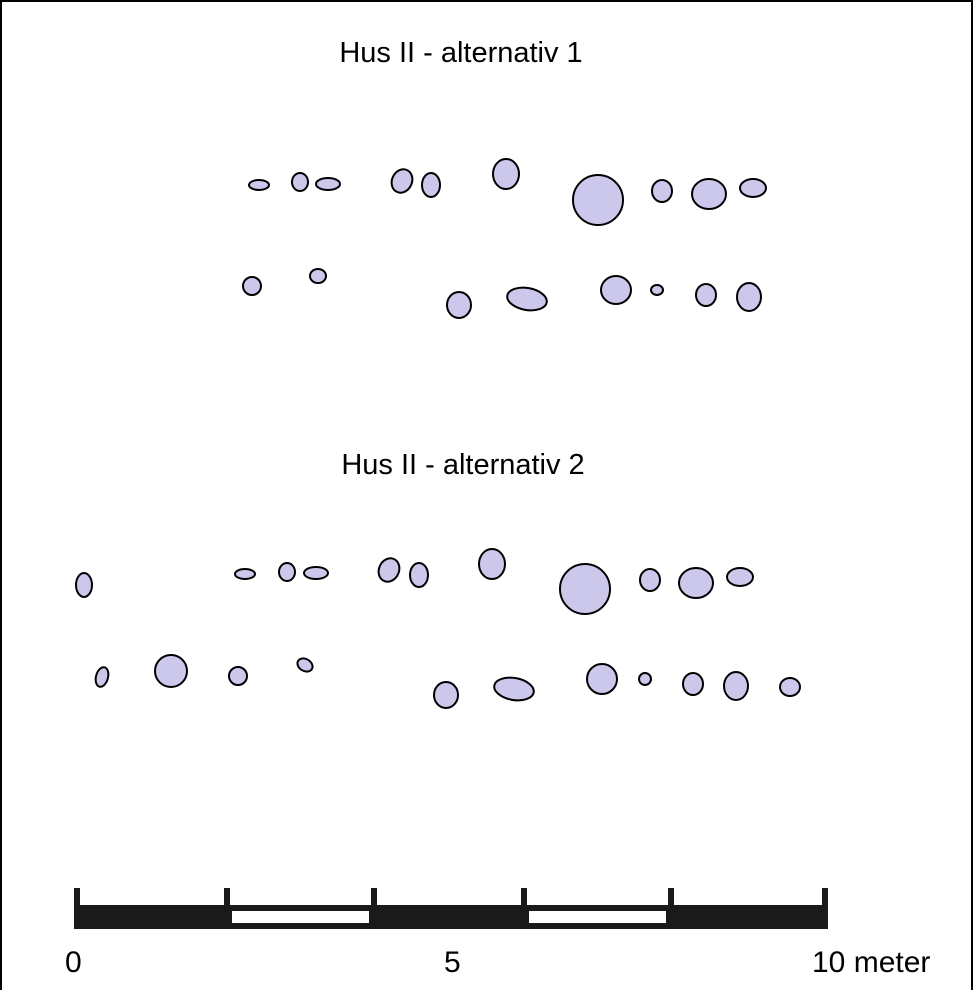  I want to click on plan-1-lower-row, so click(502, 293).